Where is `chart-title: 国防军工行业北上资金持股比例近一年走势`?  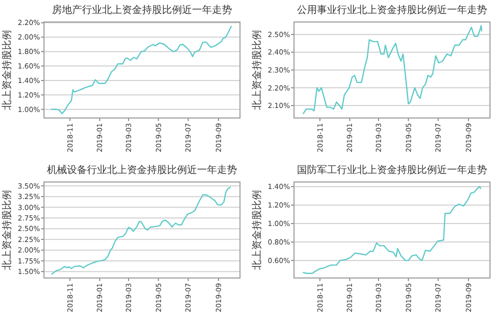
chart-title: 国防军工行业北上资金持股比例近一年走势 is located at coordinates (392, 170).